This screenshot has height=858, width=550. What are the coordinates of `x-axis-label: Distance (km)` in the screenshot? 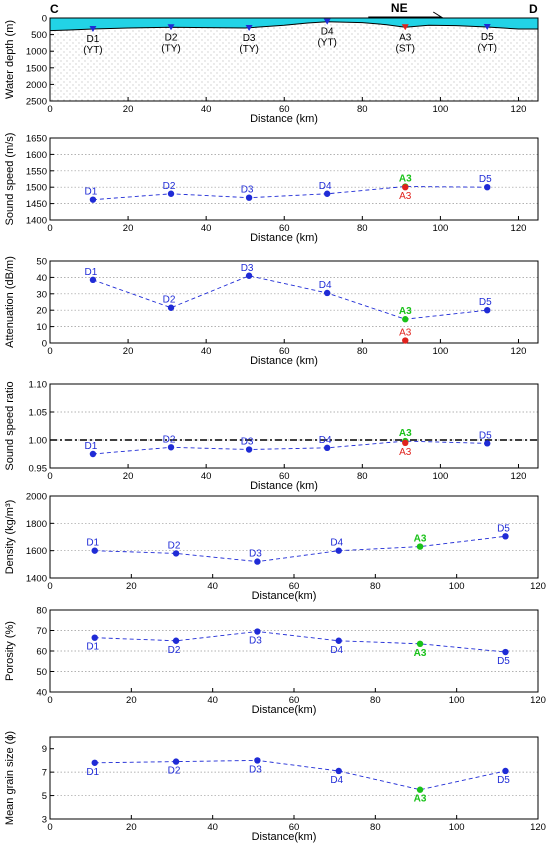 It's located at (284, 119).